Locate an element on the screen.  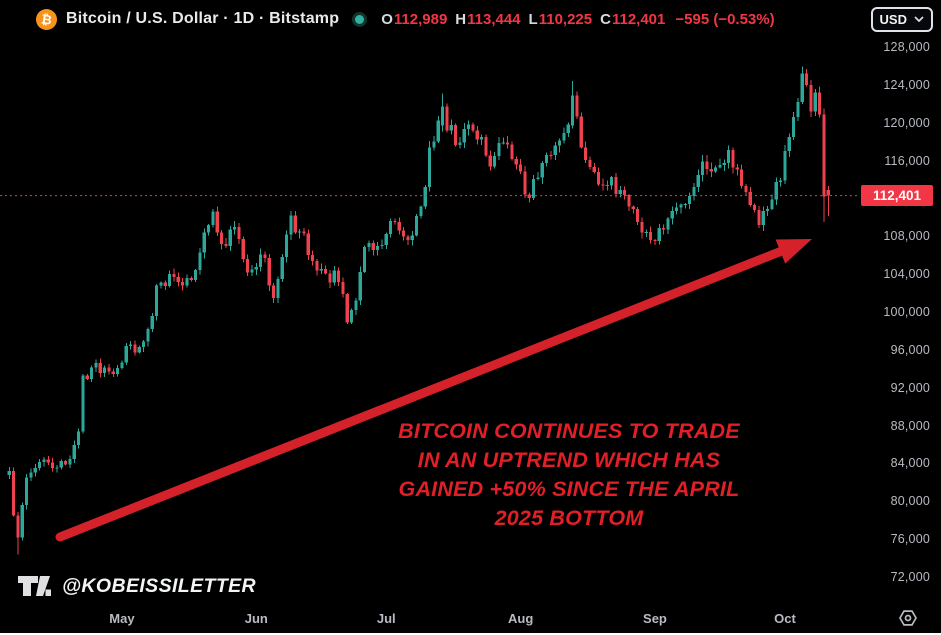
symbol-title: Bitcoin / U.S. Dollar · 1D · Bitstamp is located at coordinates (203, 18).